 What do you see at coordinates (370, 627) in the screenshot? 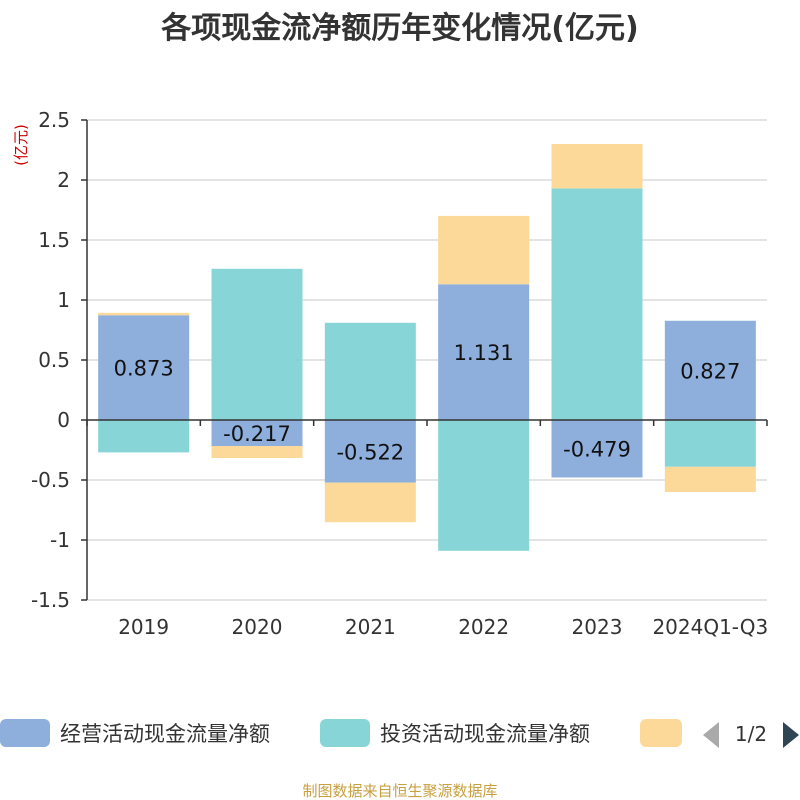
I see `x-tick-label: 2021` at bounding box center [370, 627].